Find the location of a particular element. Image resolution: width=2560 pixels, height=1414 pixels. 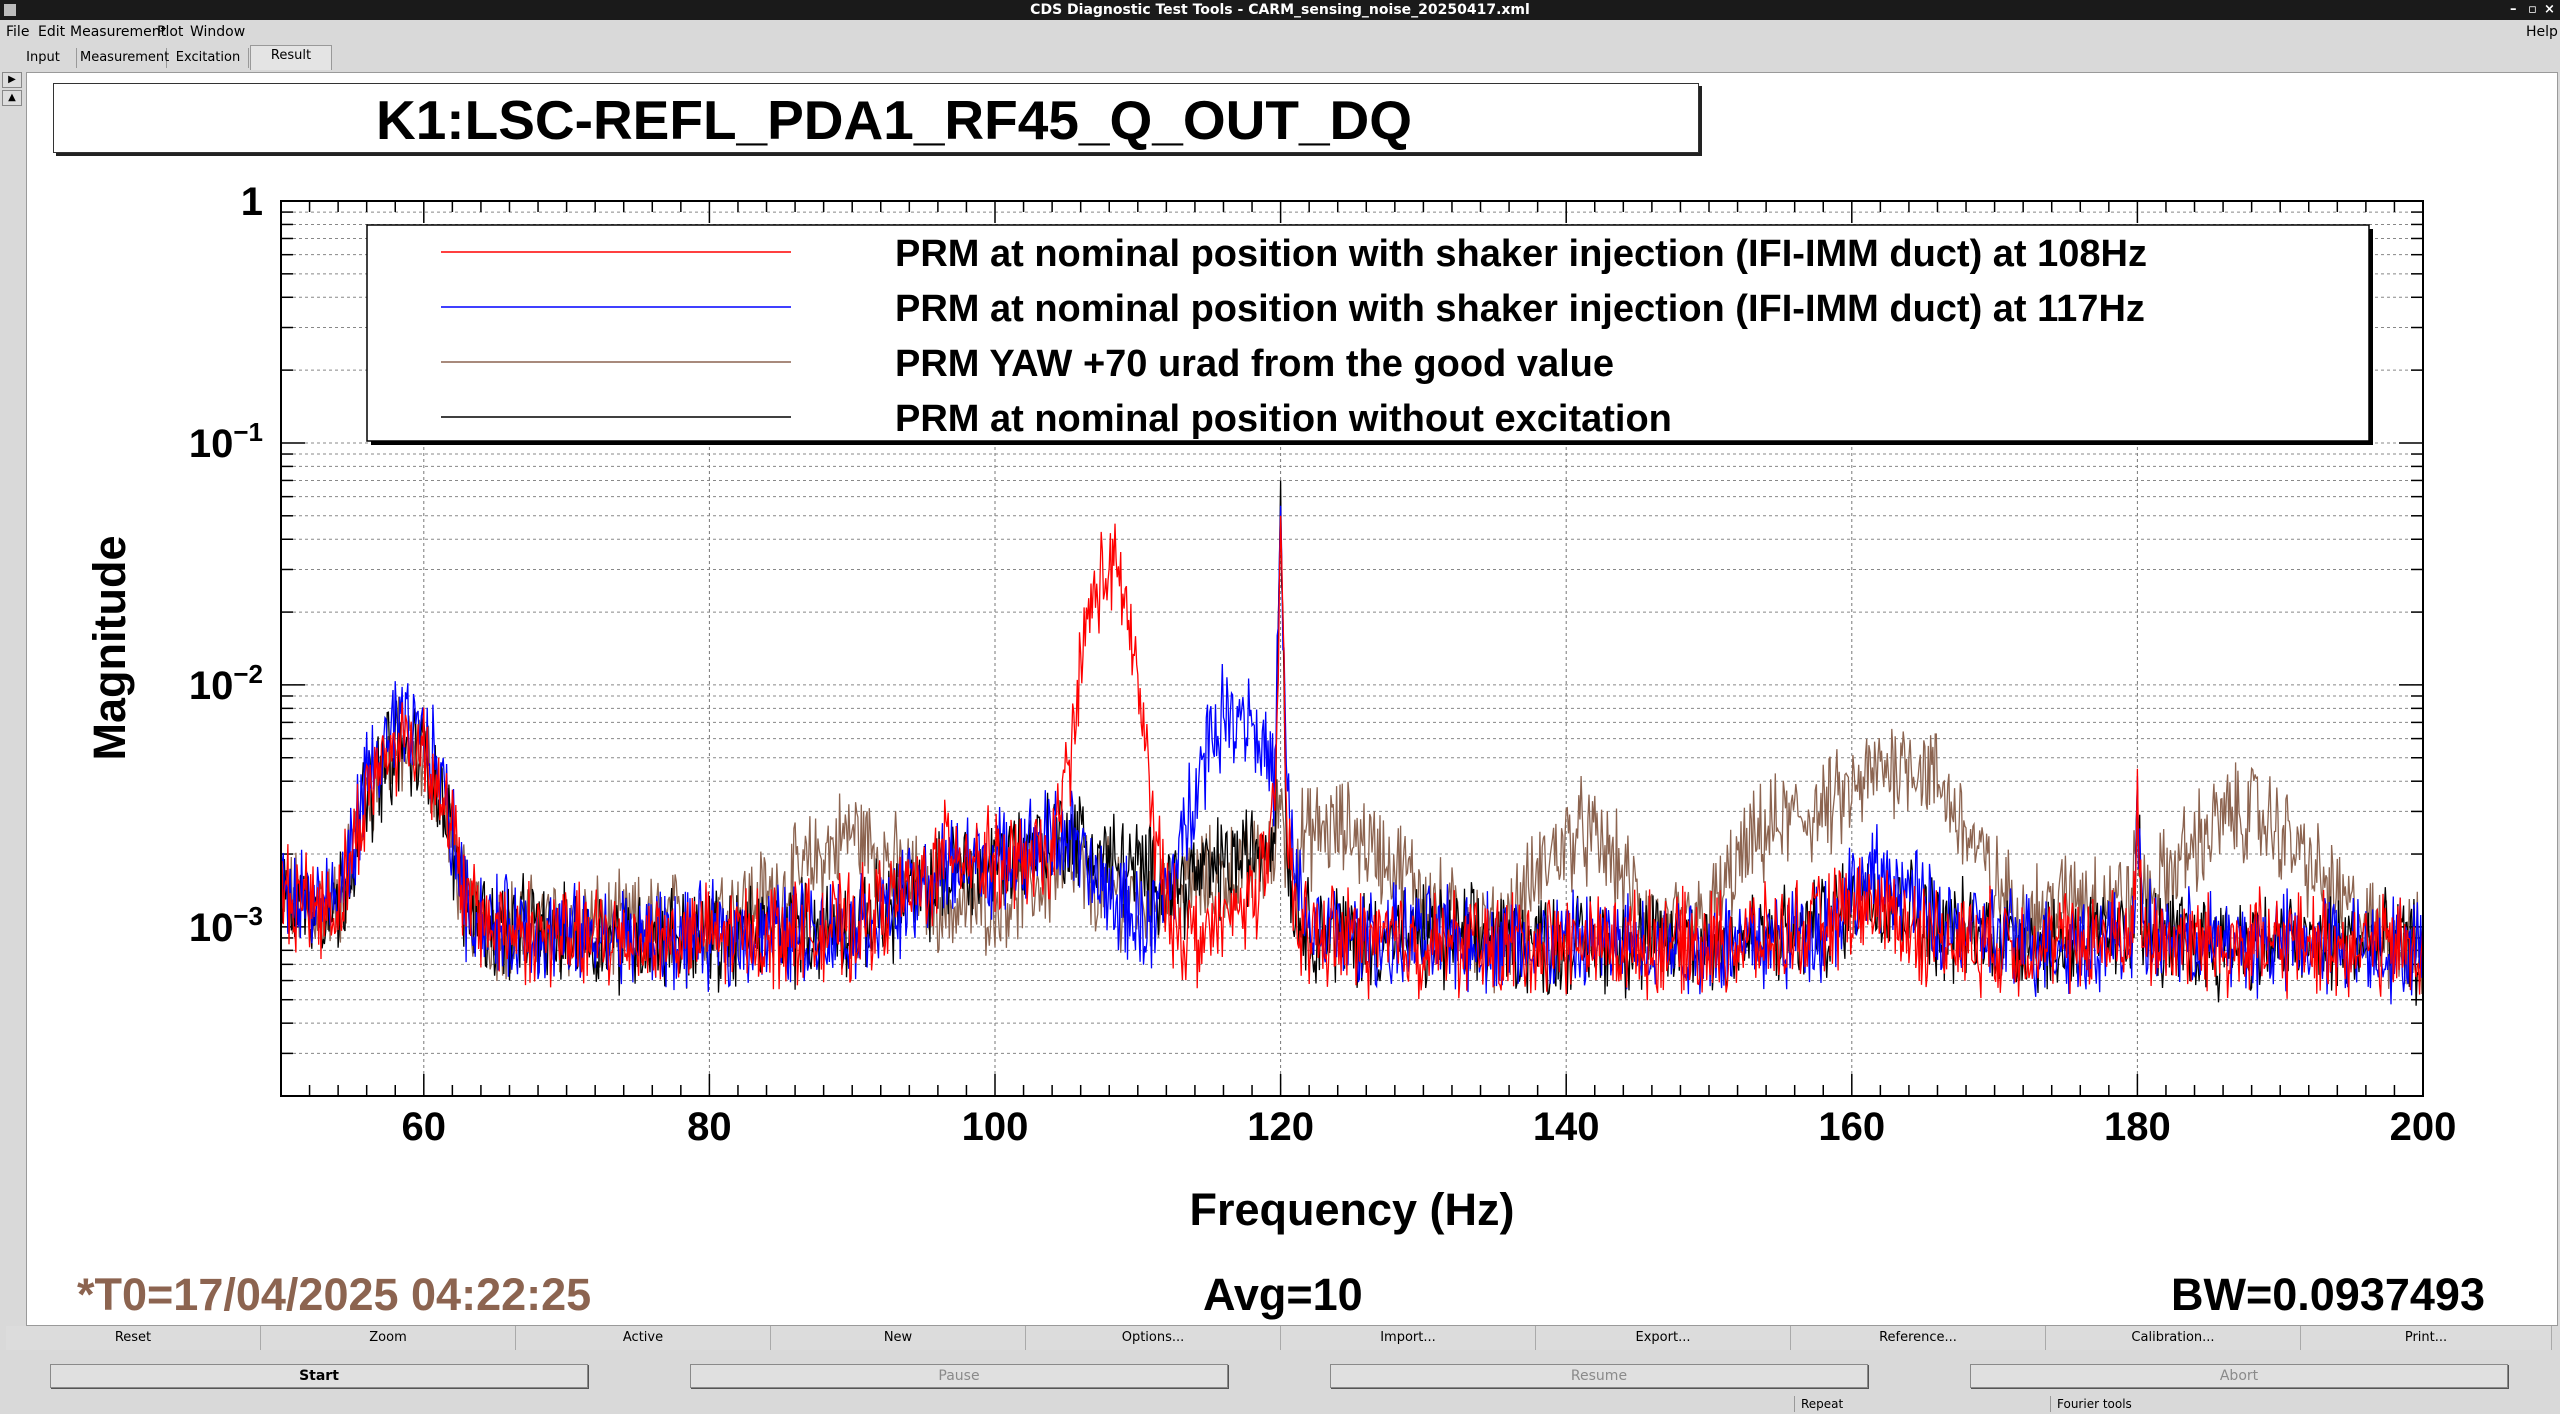

y-tick-label: 10⁻³ is located at coordinates (226, 925).